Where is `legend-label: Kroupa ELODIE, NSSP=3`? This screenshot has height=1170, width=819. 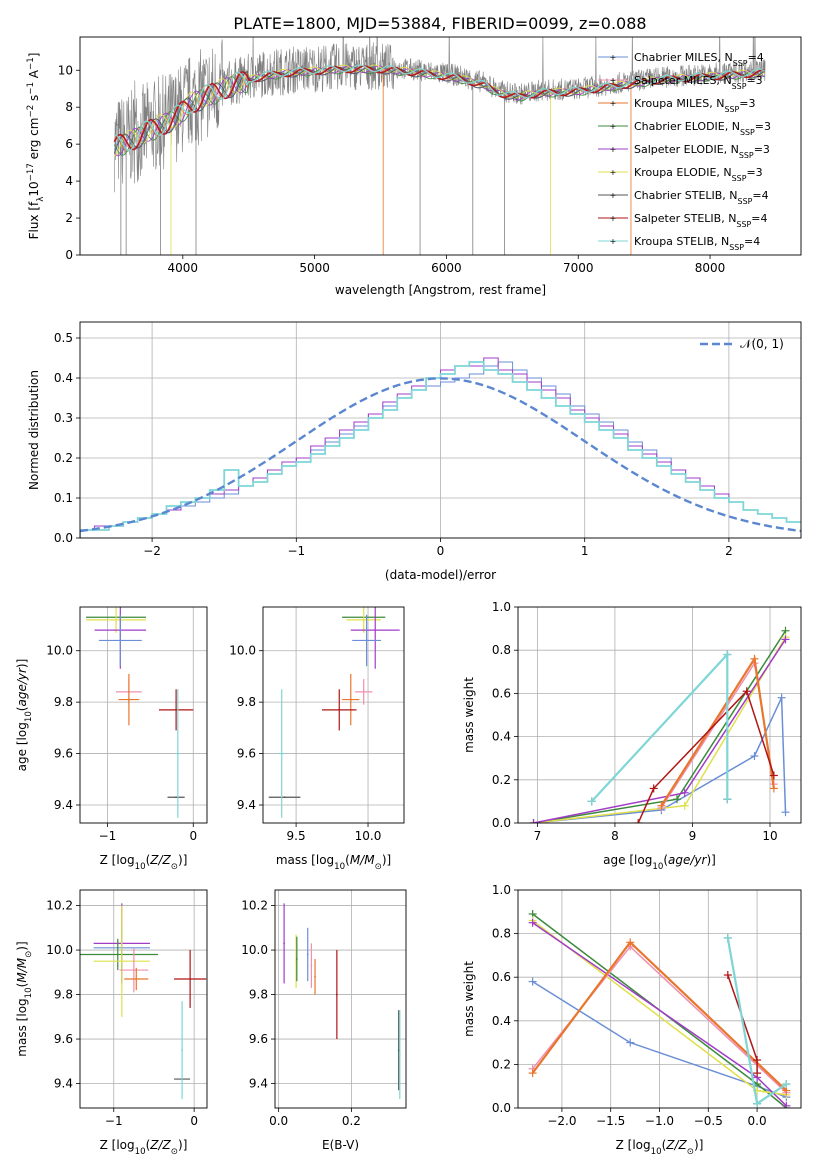
legend-label: Kroupa ELODIE, NSSP=3 is located at coordinates (698, 174).